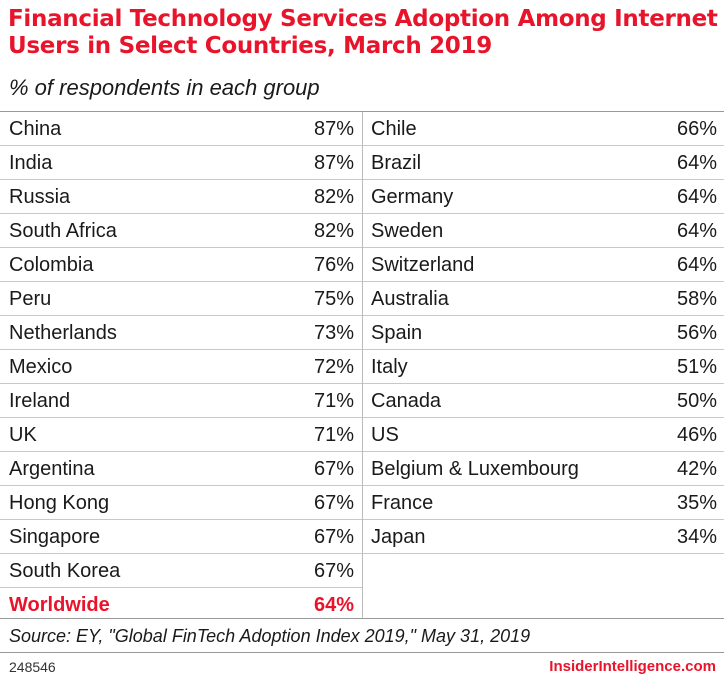 The image size is (724, 685). What do you see at coordinates (696, 333) in the screenshot?
I see `row-value: 56%` at bounding box center [696, 333].